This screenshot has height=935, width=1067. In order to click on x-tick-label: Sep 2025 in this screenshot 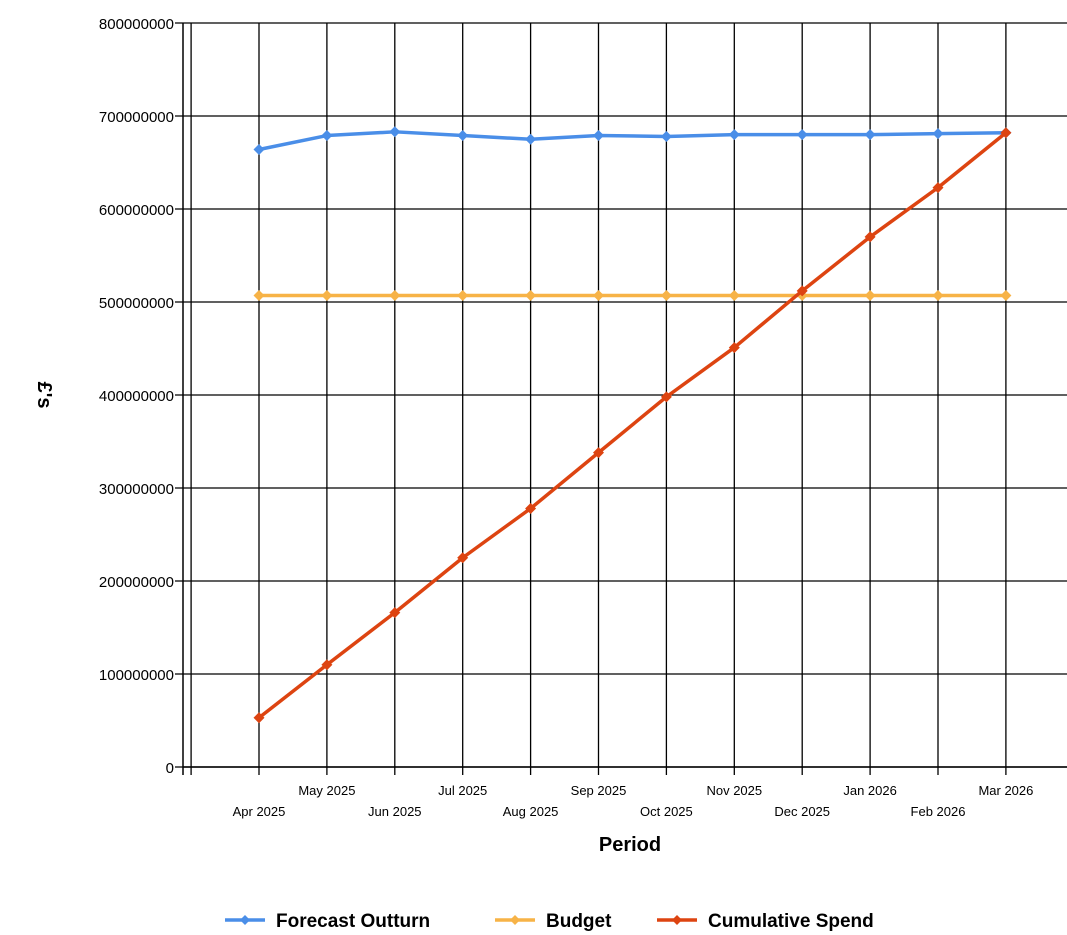, I will do `click(599, 790)`.